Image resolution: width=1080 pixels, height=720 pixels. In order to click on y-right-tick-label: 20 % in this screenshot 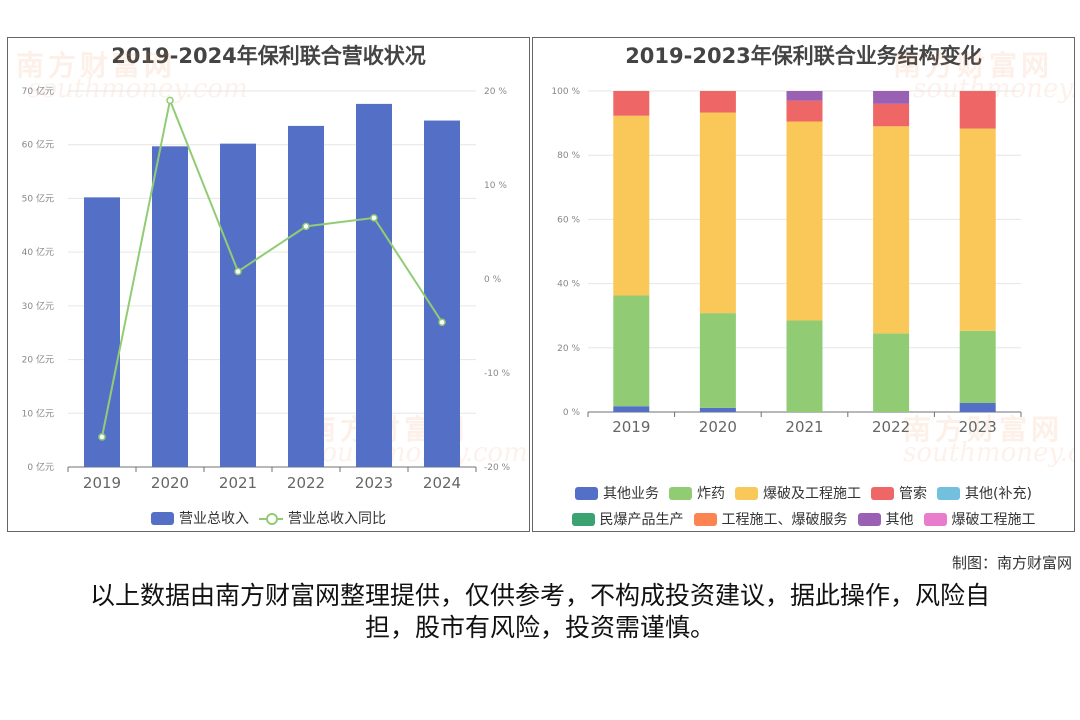, I will do `click(495, 92)`.